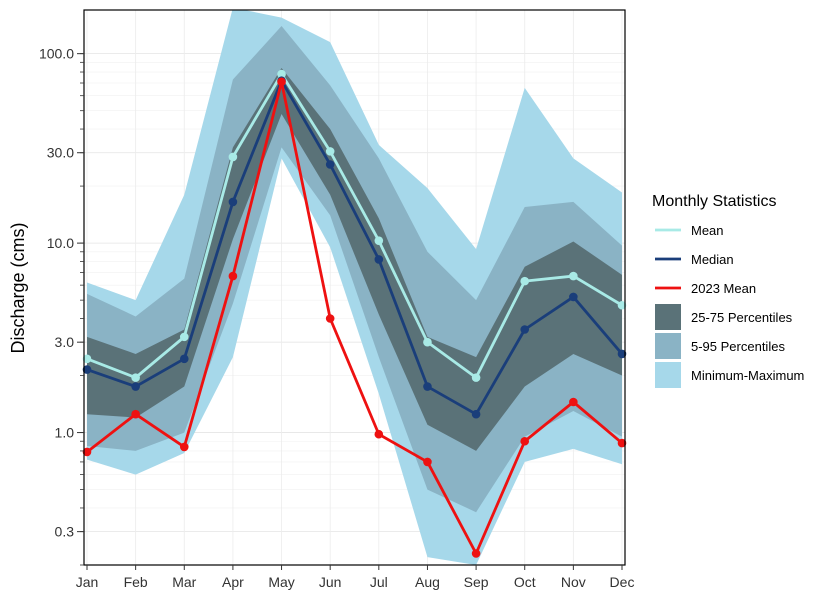 This screenshot has width=840, height=600. What do you see at coordinates (714, 201) in the screenshot?
I see `legend-title: Monthly Statistics` at bounding box center [714, 201].